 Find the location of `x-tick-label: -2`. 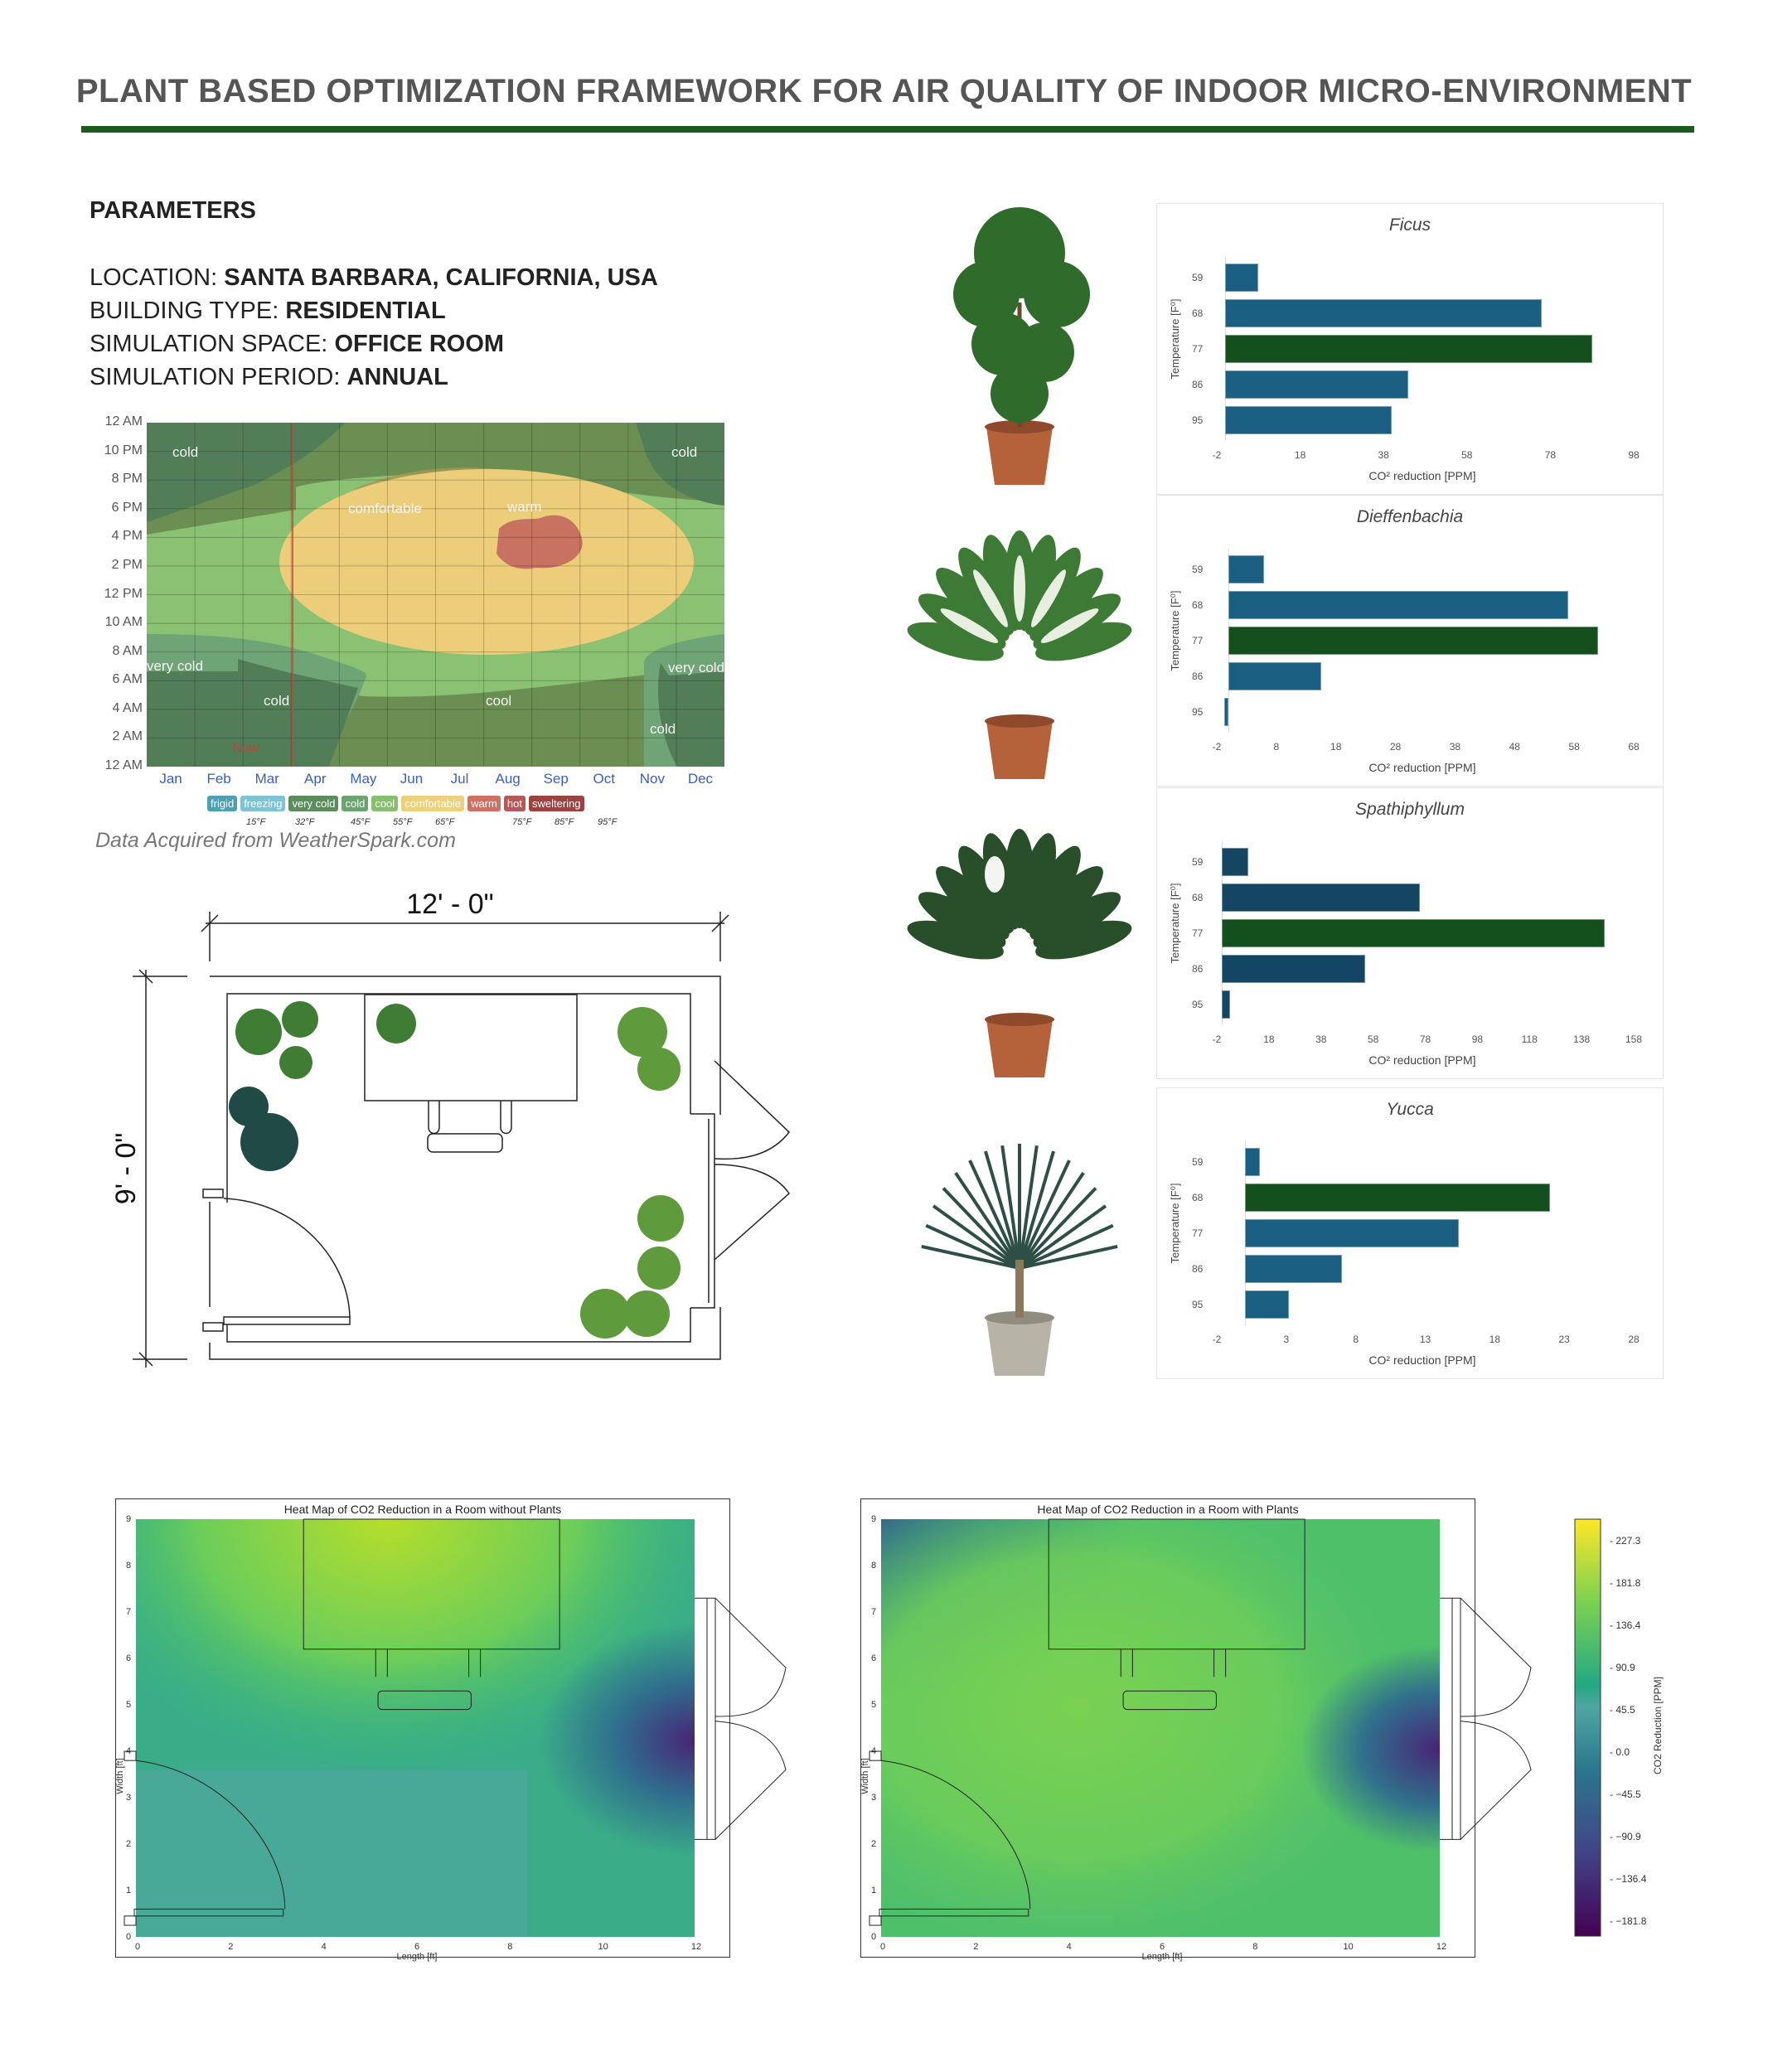

x-tick-label: -2 is located at coordinates (1217, 1339).